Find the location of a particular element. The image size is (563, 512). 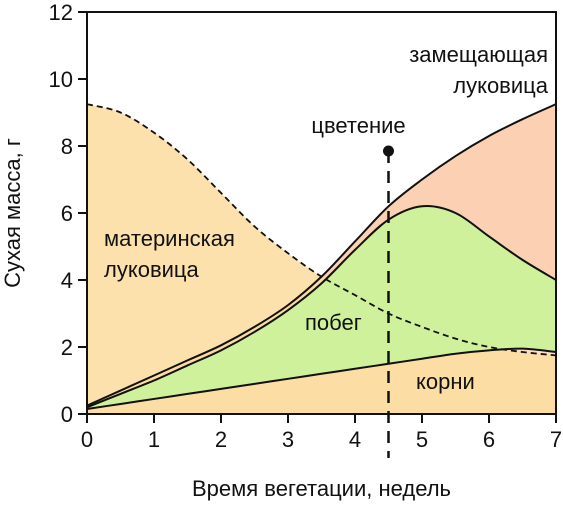

x-tick-label: 2 is located at coordinates (221, 439).